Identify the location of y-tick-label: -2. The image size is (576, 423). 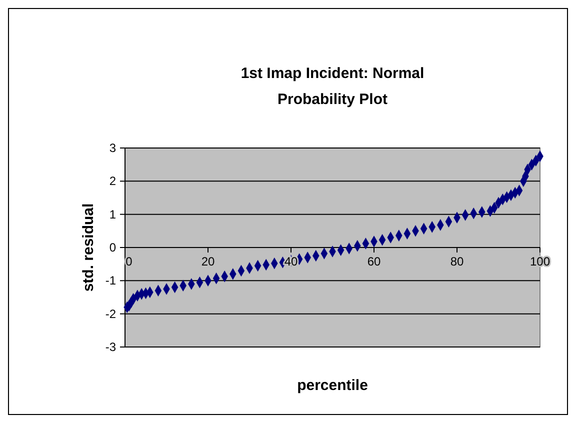
(110, 313).